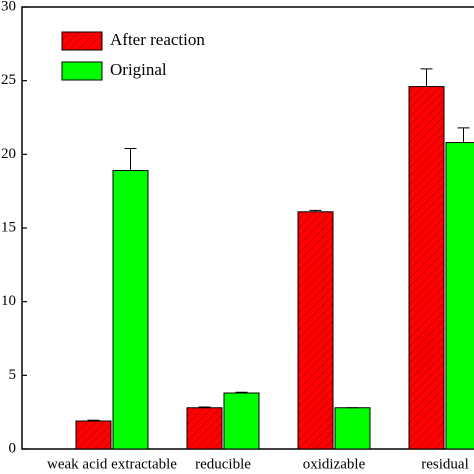  What do you see at coordinates (8, 301) in the screenshot?
I see `y-tick-label: 10` at bounding box center [8, 301].